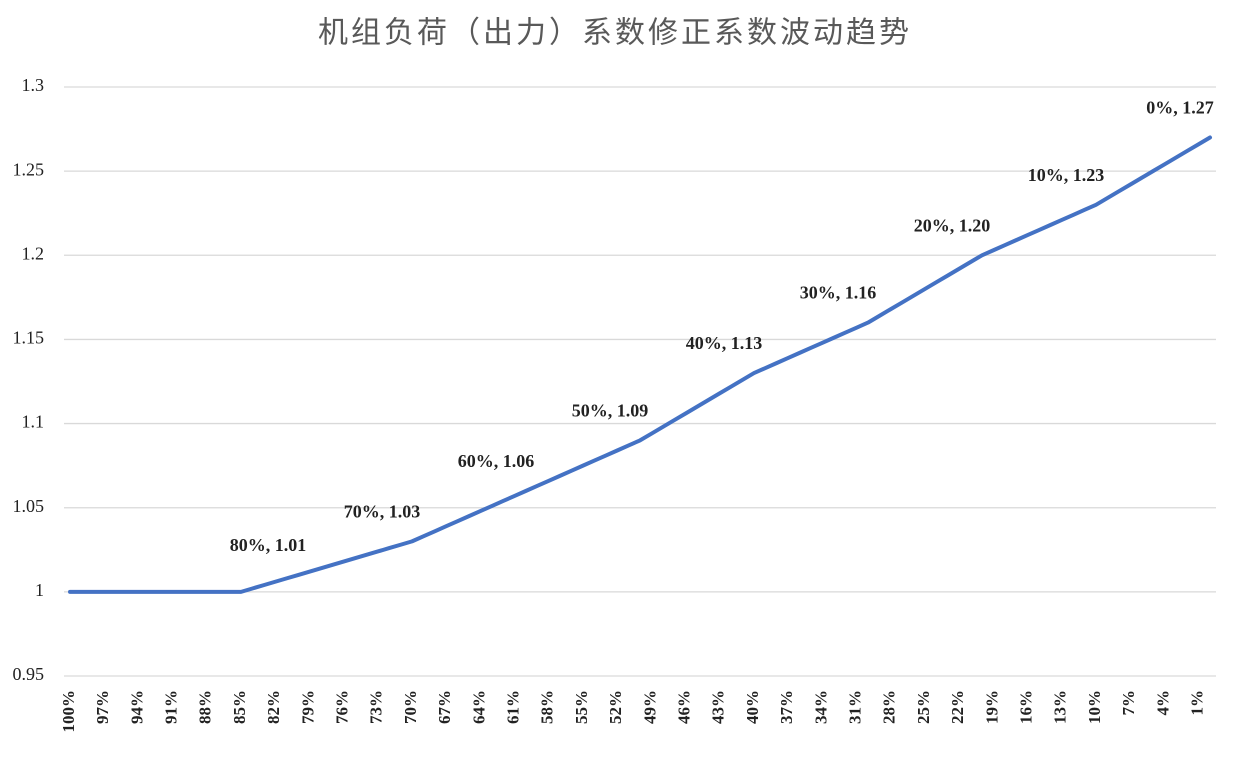 Image resolution: width=1246 pixels, height=775 pixels. What do you see at coordinates (33, 422) in the screenshot?
I see `y-tick-label: 1.1` at bounding box center [33, 422].